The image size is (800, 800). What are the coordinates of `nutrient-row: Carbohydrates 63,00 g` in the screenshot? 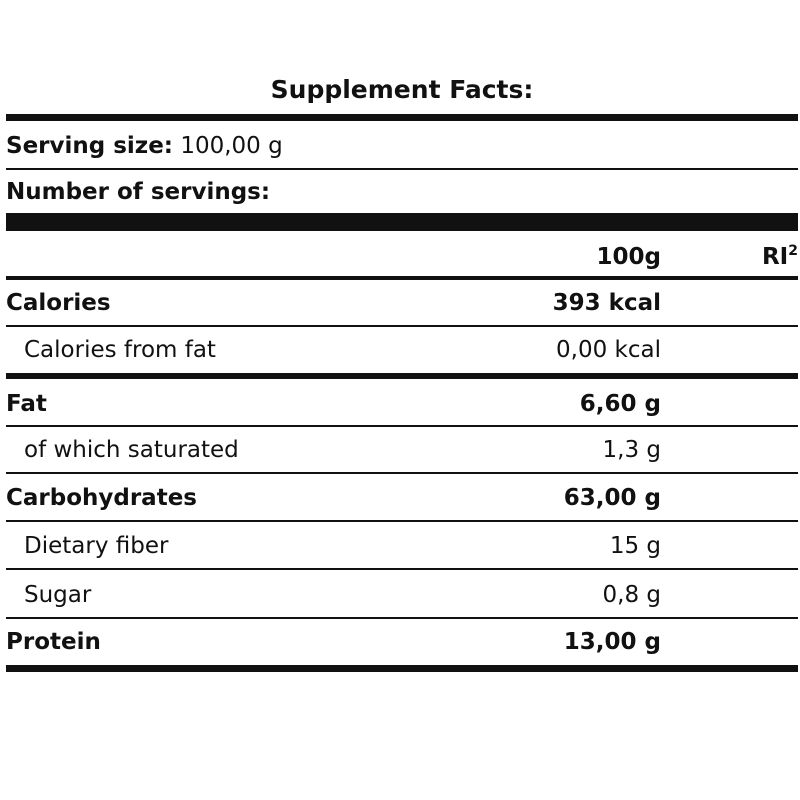 It's located at (402, 498).